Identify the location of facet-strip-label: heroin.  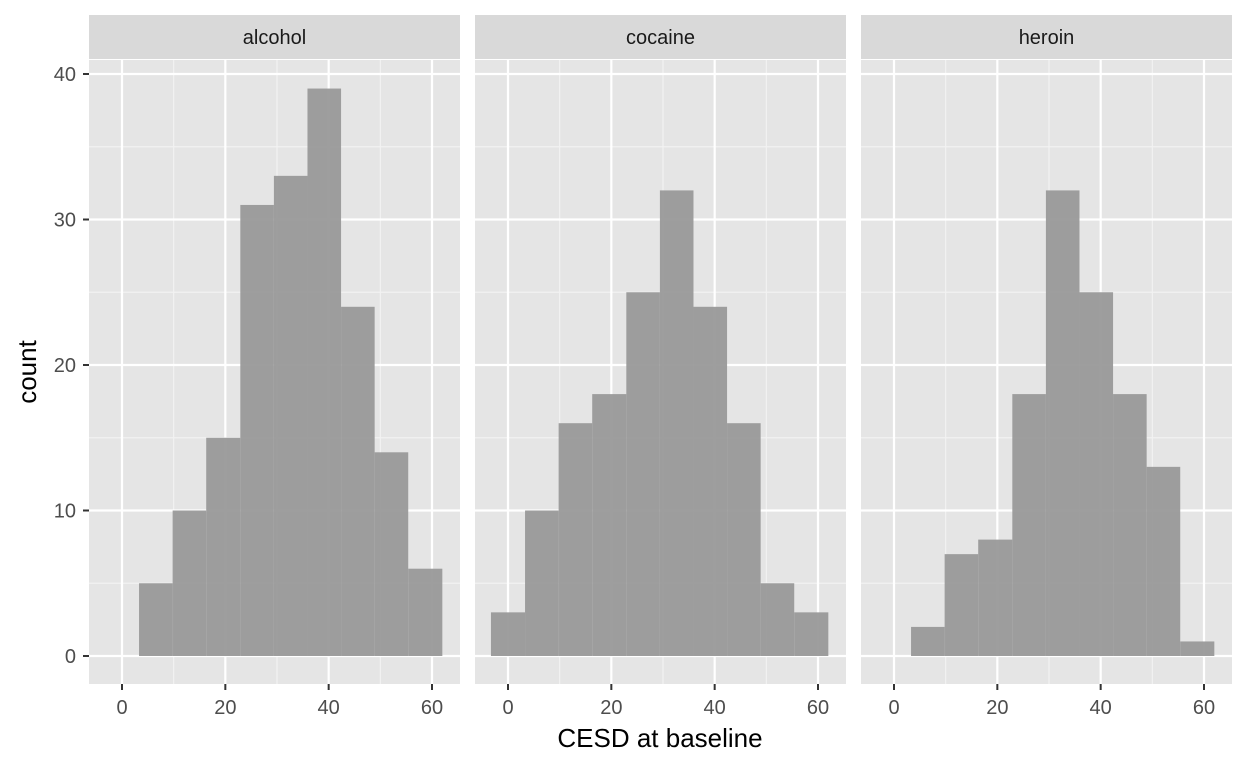
(1047, 38).